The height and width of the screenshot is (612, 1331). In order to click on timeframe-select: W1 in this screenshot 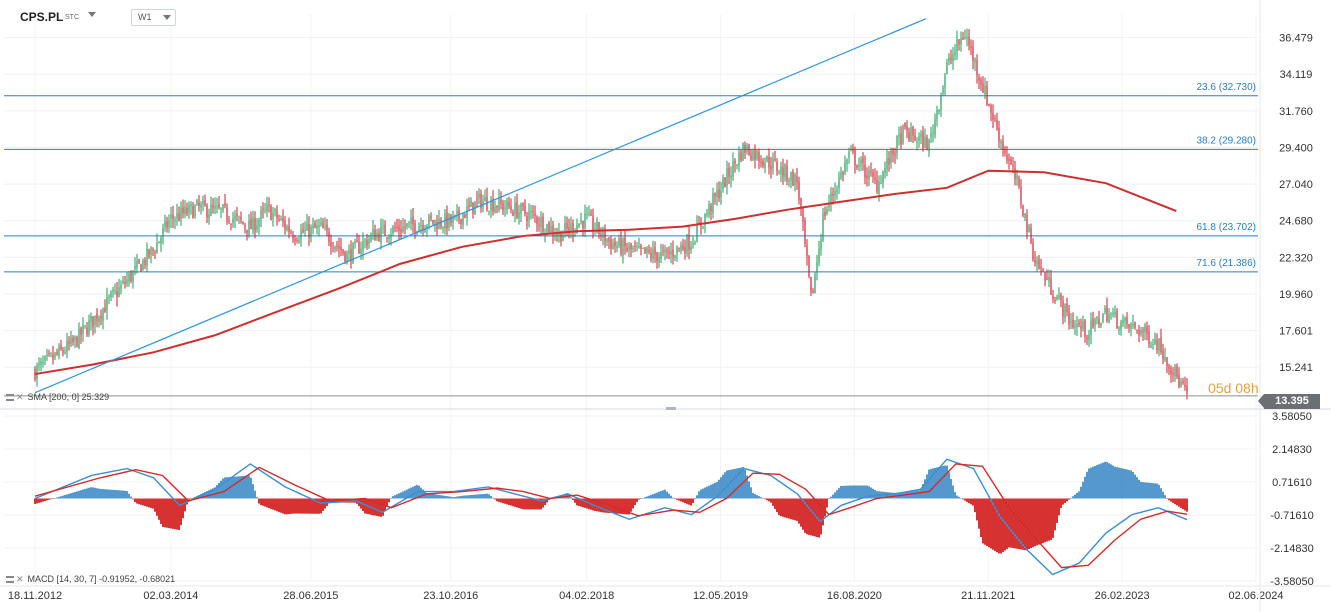, I will do `click(153, 17)`.